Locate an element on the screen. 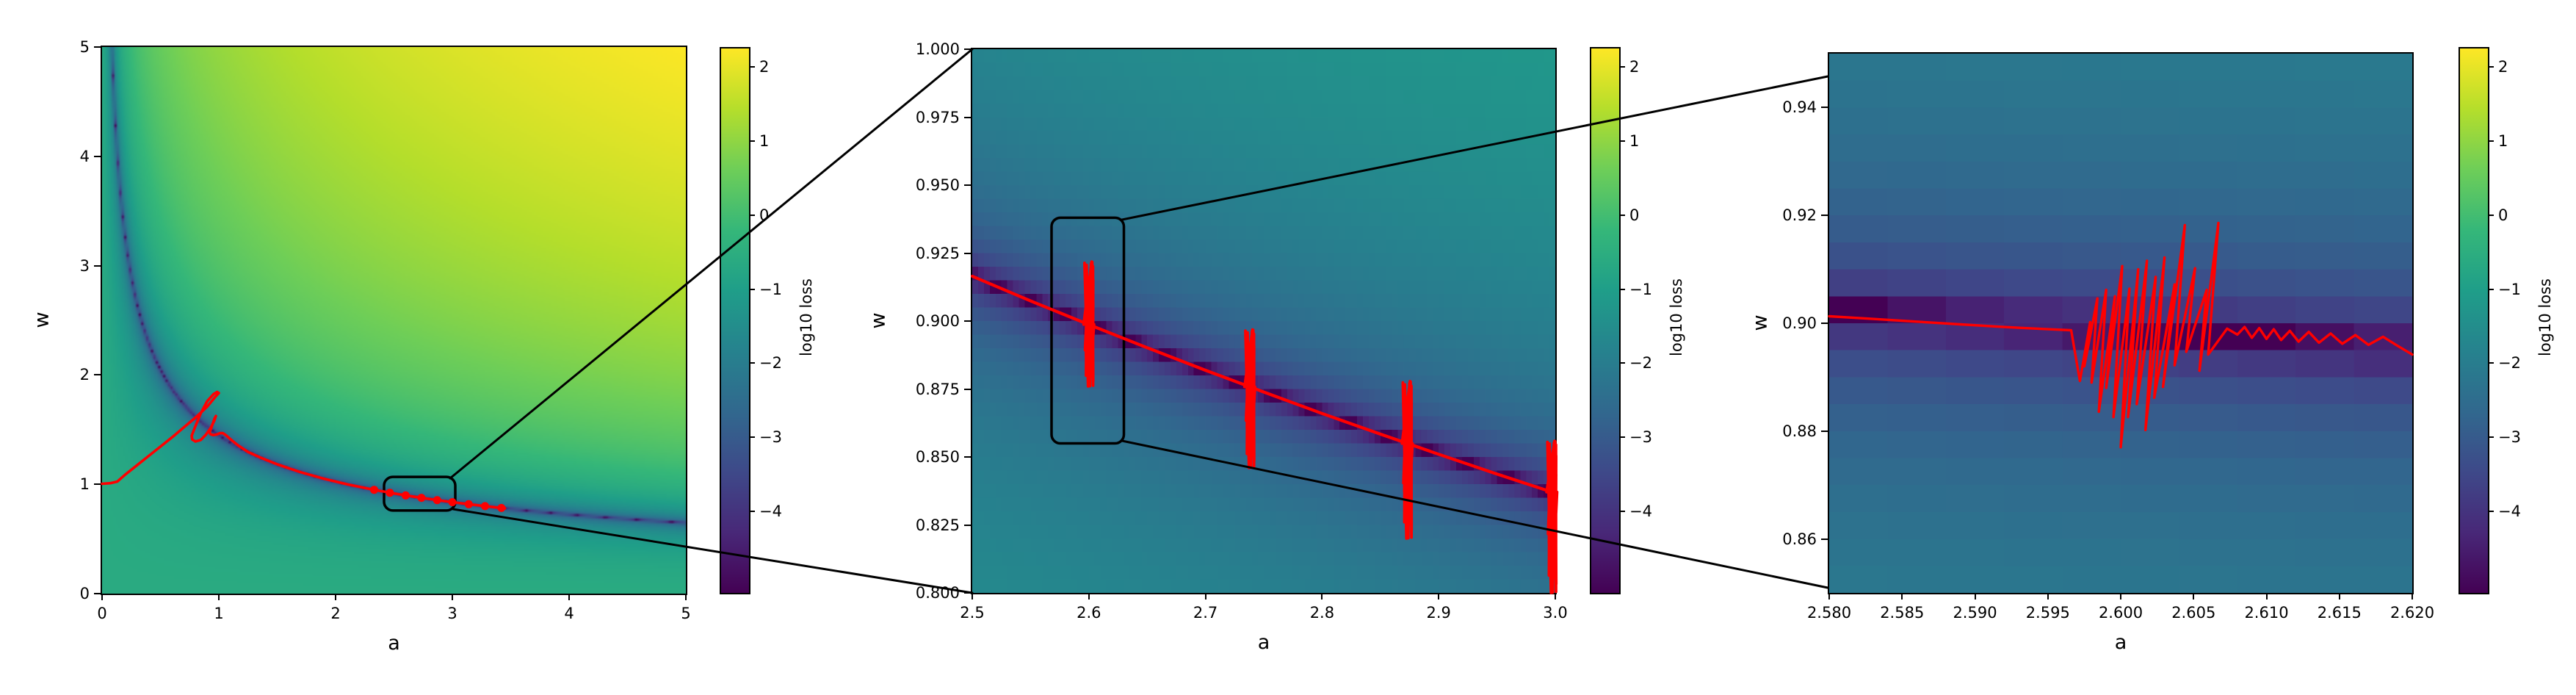  panel-overlay-zoom-mid is located at coordinates (1264, 405).